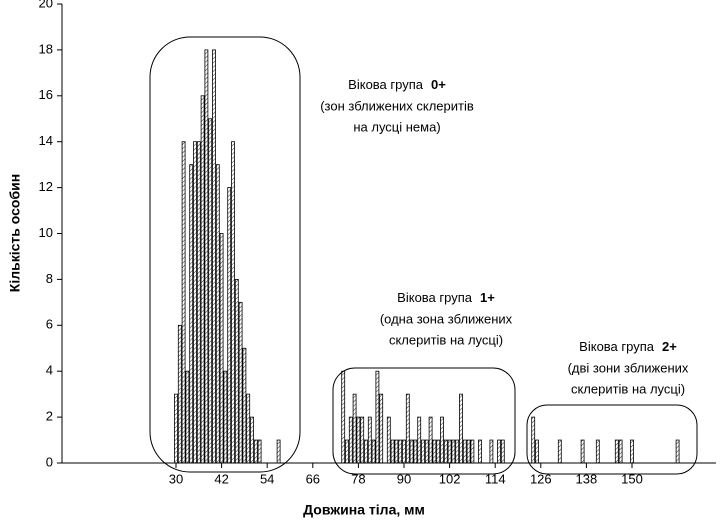 This screenshot has width=720, height=524. Describe the element at coordinates (495, 478) in the screenshot. I see `x-tick-label: 114` at that location.